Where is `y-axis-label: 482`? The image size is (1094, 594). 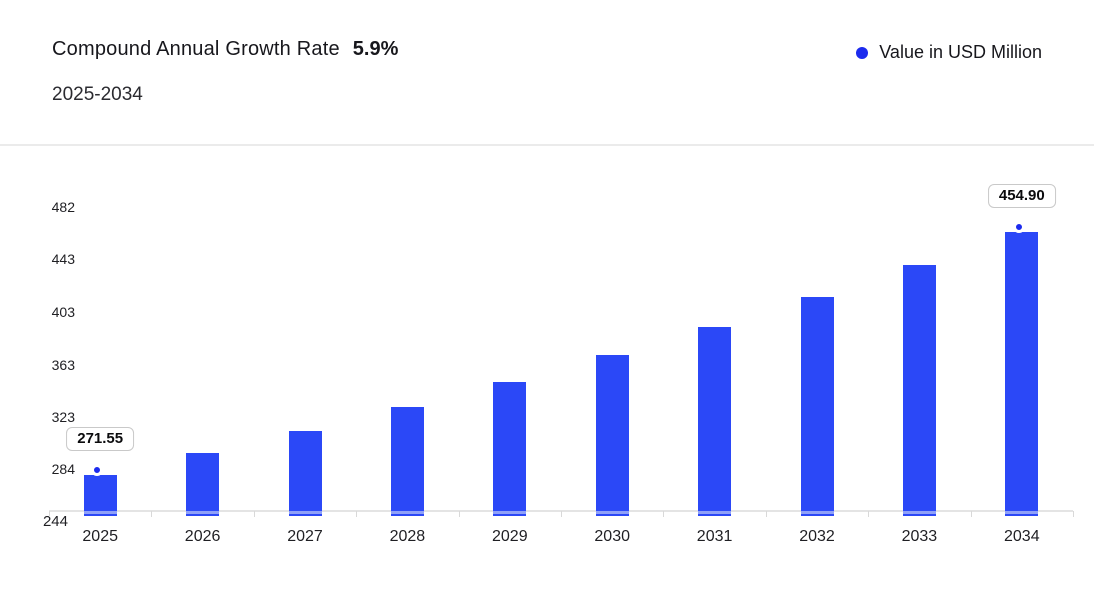 y-axis-label: 482 is located at coordinates (63, 207).